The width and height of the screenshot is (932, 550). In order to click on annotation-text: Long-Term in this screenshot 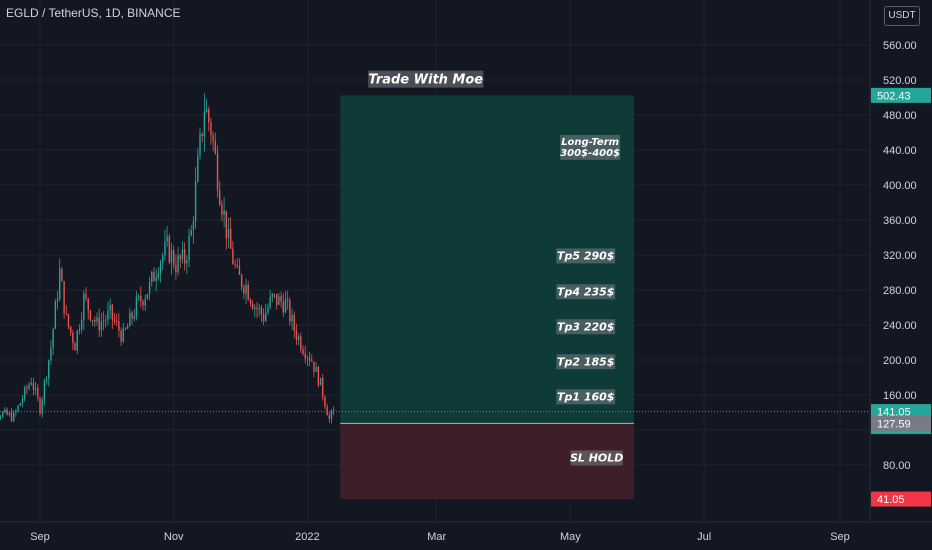, I will do `click(590, 142)`.